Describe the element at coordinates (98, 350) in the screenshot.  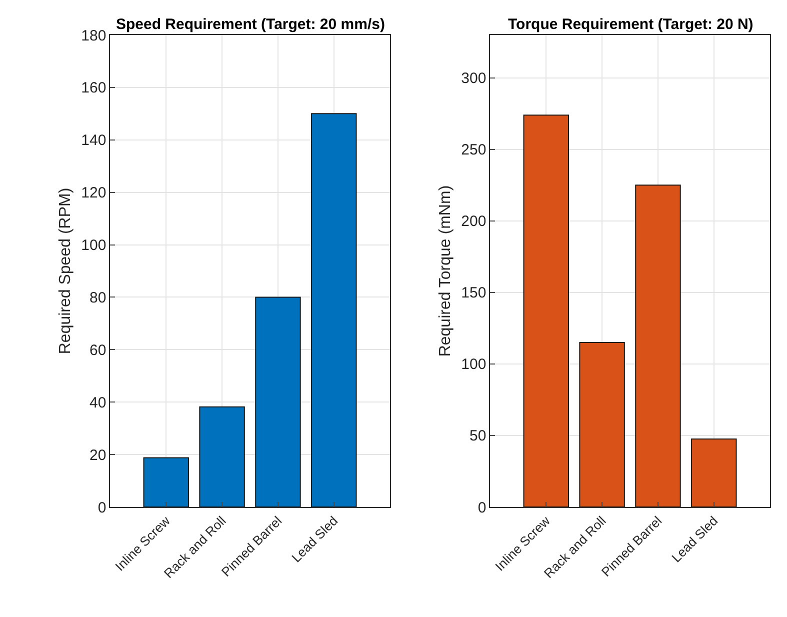
I see `y-tick-label: 60` at that location.